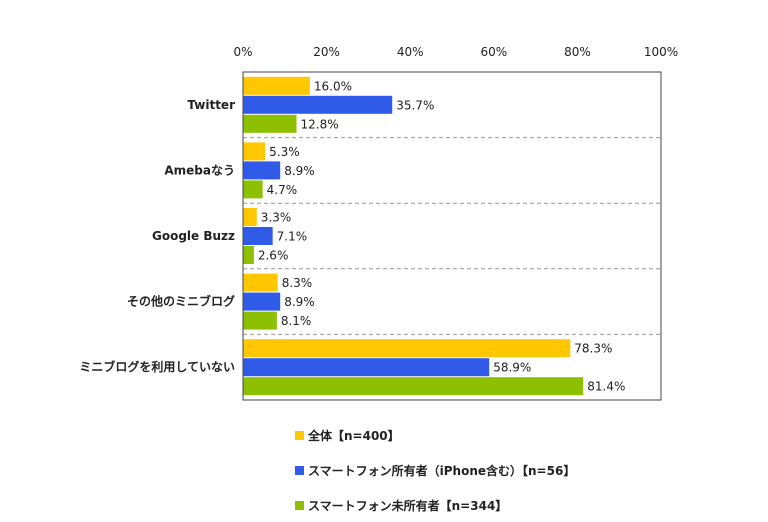 This screenshot has height=522, width=768. What do you see at coordinates (415, 105) in the screenshot?
I see `bar-value-label: 35.7%` at bounding box center [415, 105].